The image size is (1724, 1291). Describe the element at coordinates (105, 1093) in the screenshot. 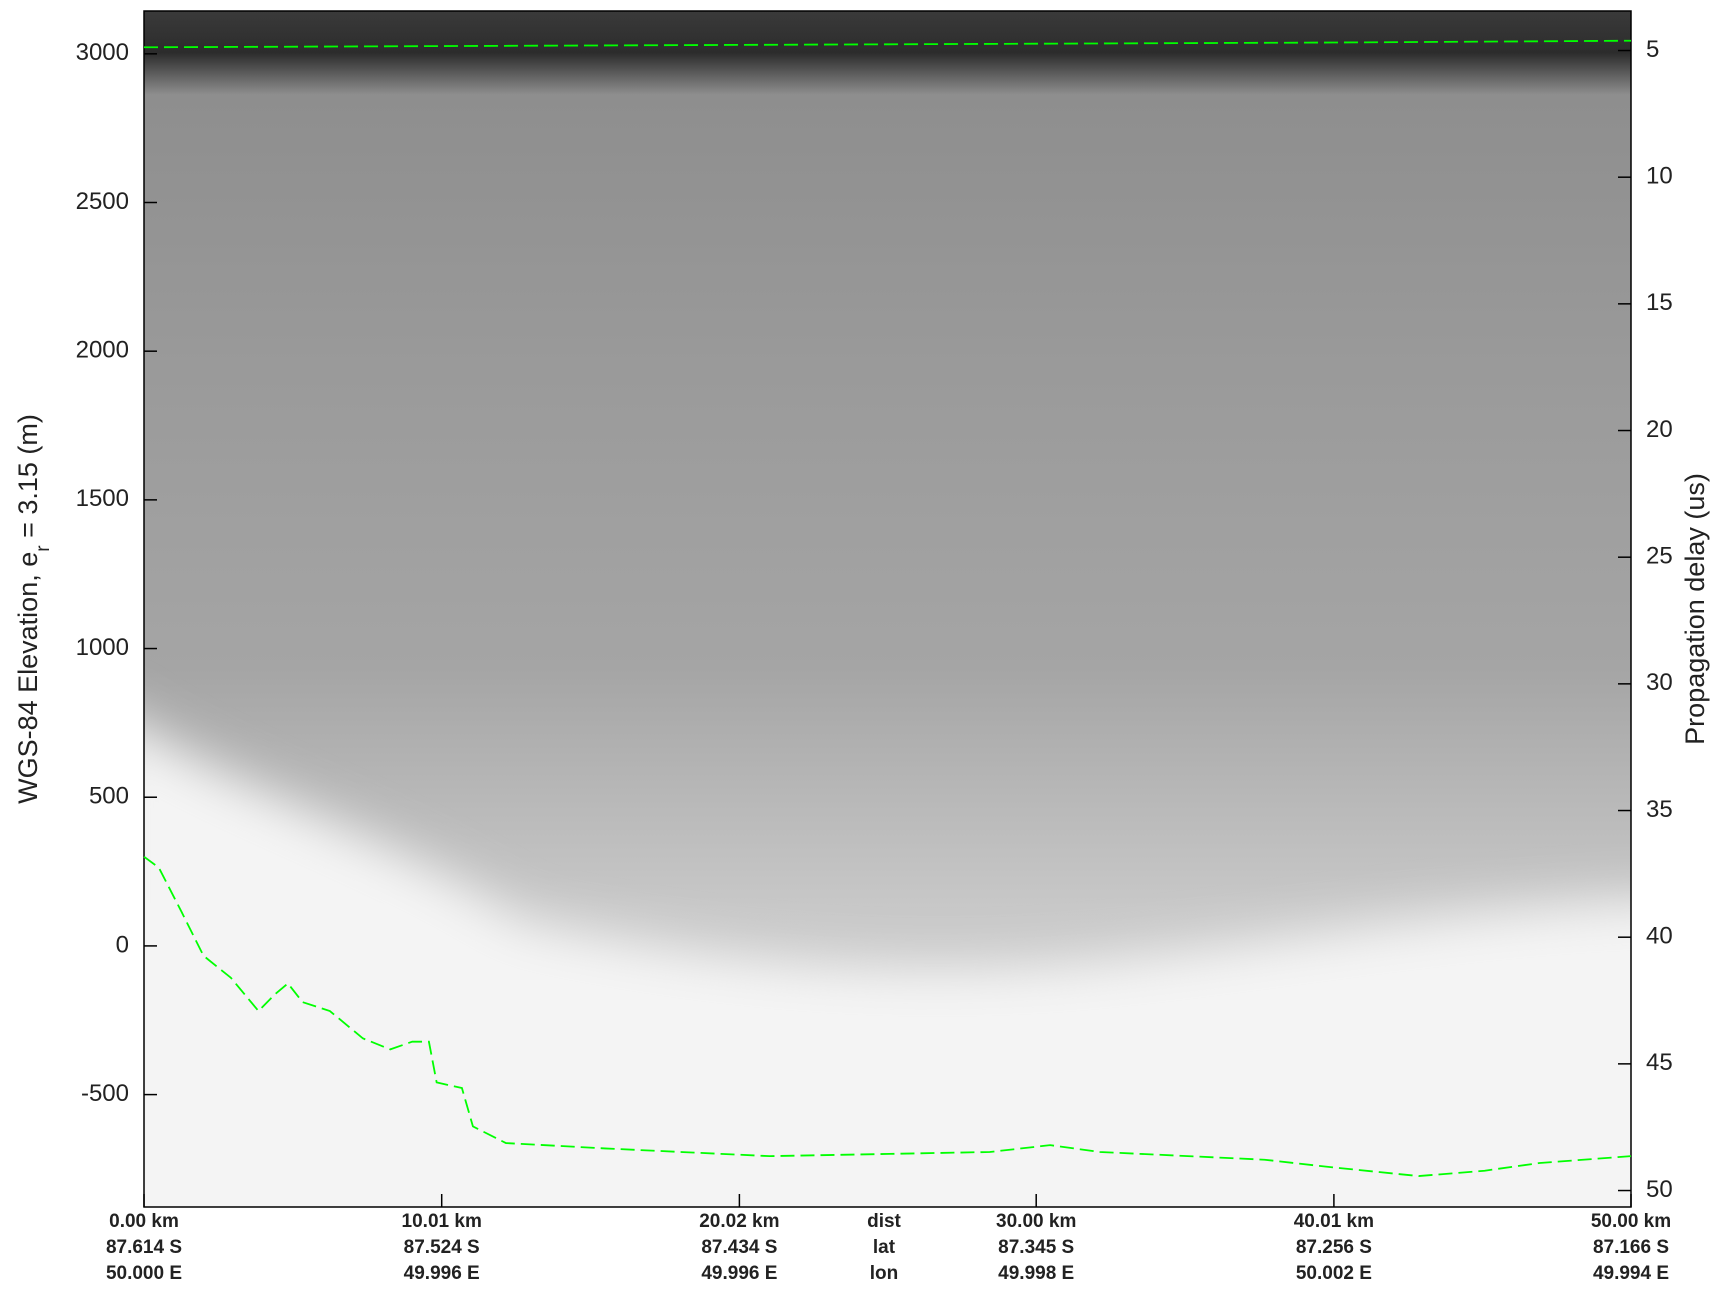

I see `y-tick-label: -500` at that location.